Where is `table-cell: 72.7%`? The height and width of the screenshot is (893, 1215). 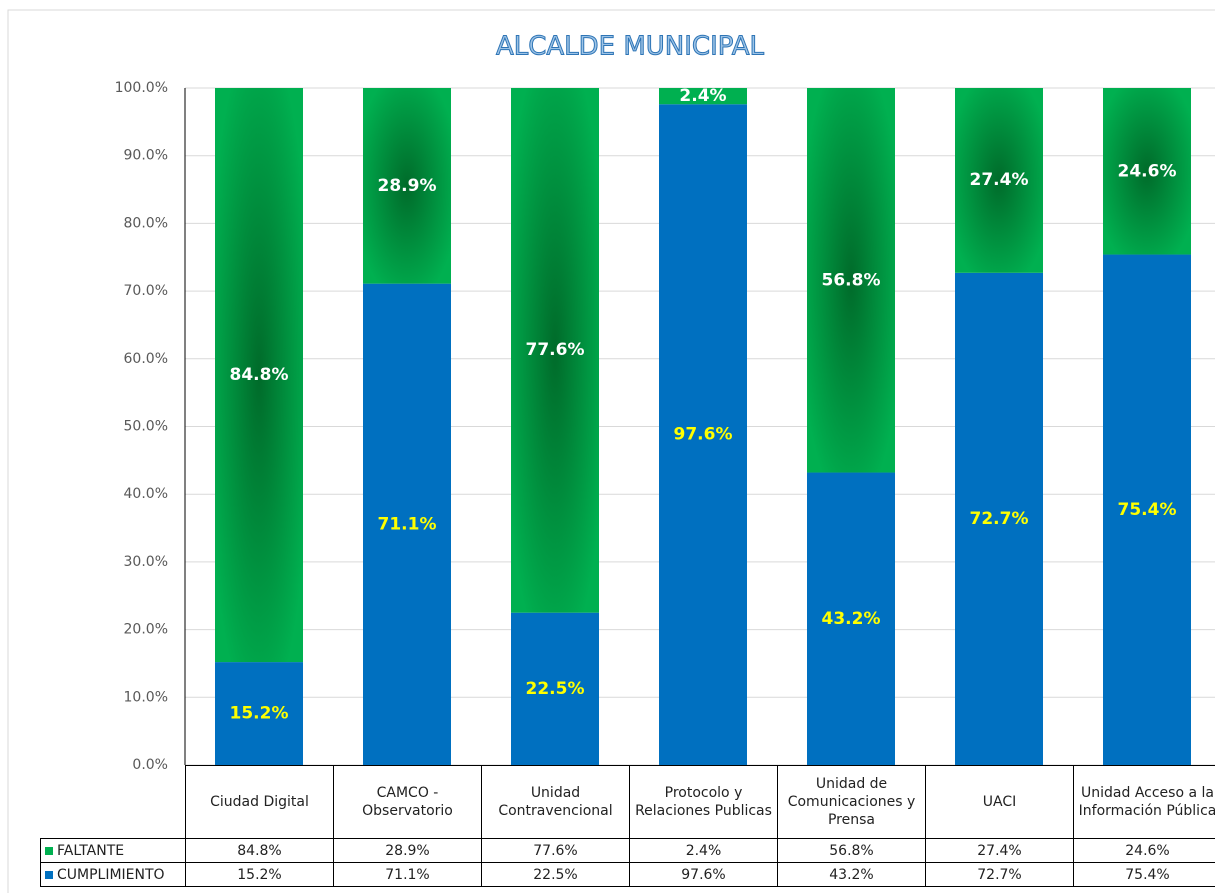 table-cell: 72.7% is located at coordinates (999, 874).